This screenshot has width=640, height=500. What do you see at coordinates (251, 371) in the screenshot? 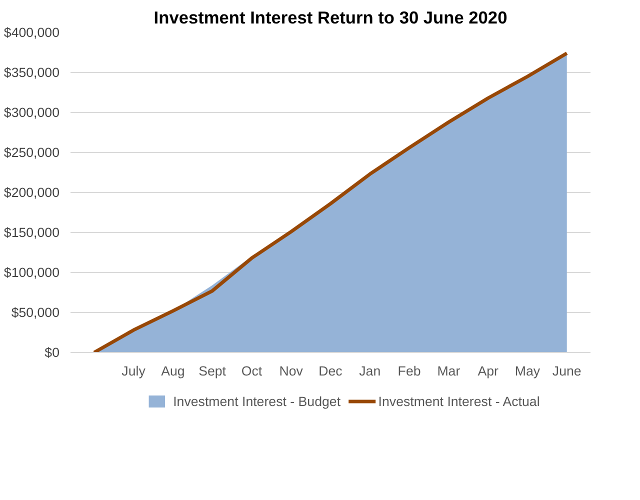
I see `x-tick-label: Oct` at bounding box center [251, 371].